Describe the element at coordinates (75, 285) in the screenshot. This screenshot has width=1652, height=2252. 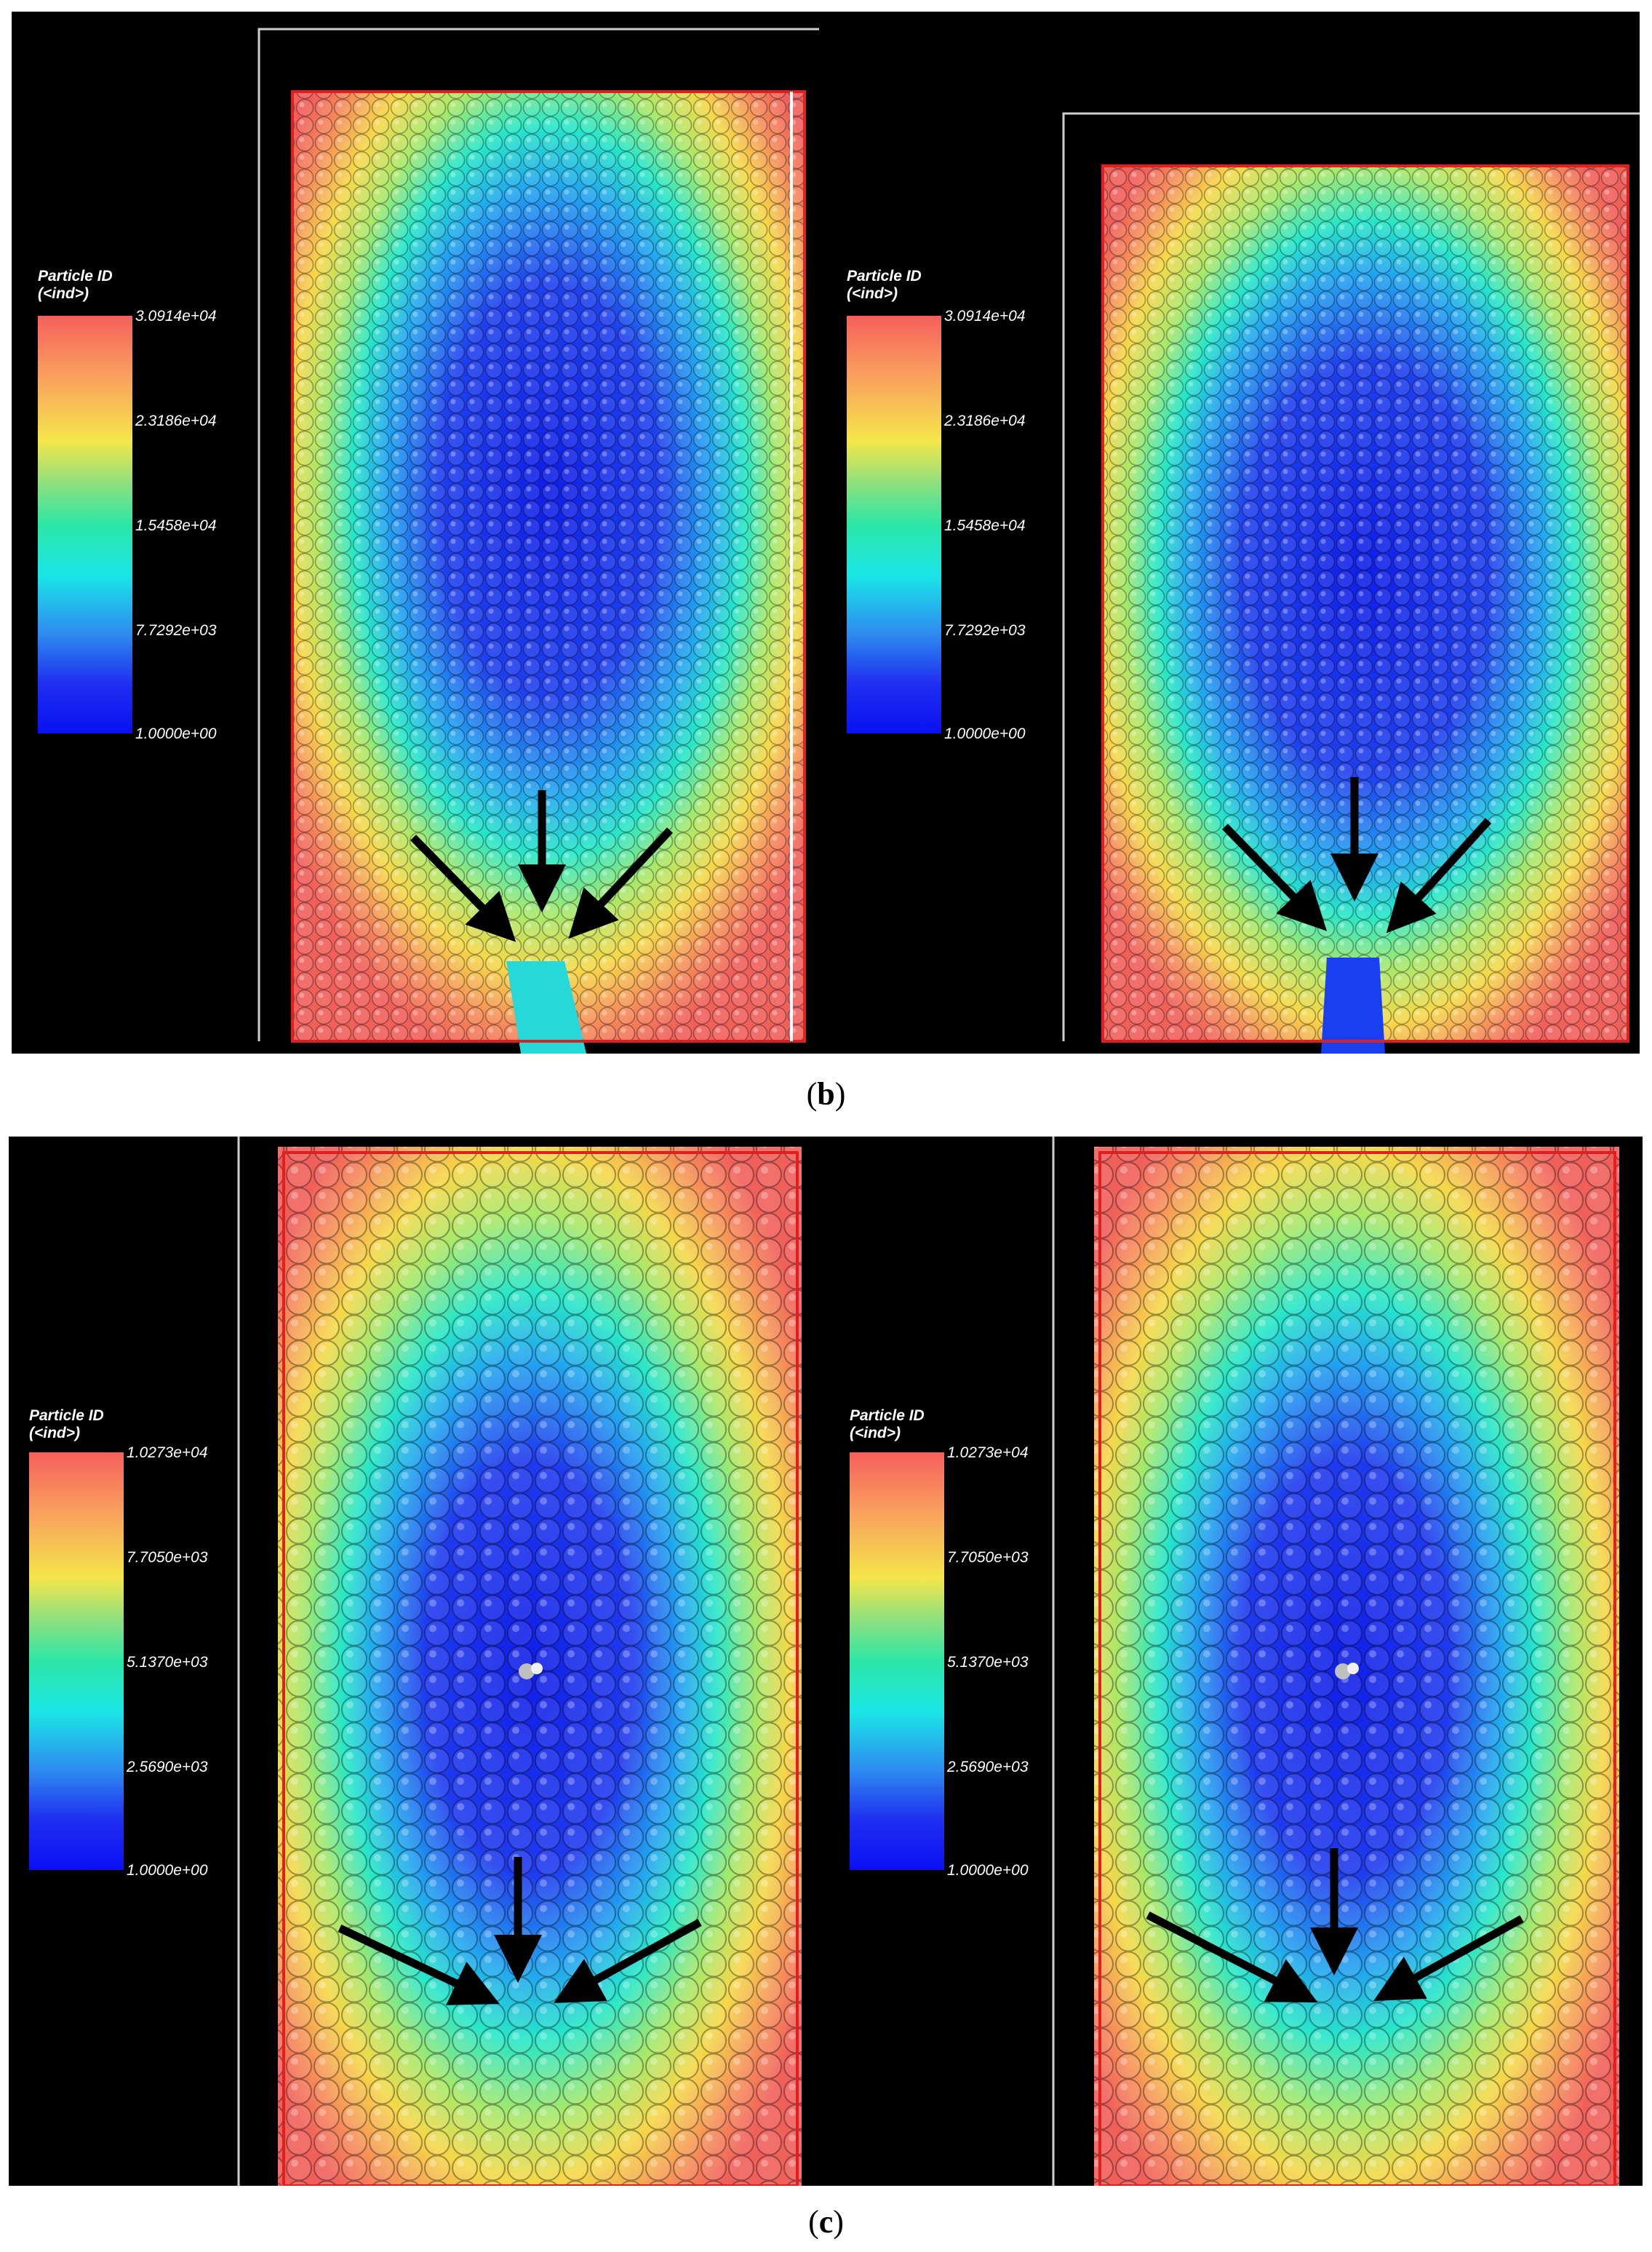
I see `legend-title-b-left: Particle ID (<ind>)` at that location.